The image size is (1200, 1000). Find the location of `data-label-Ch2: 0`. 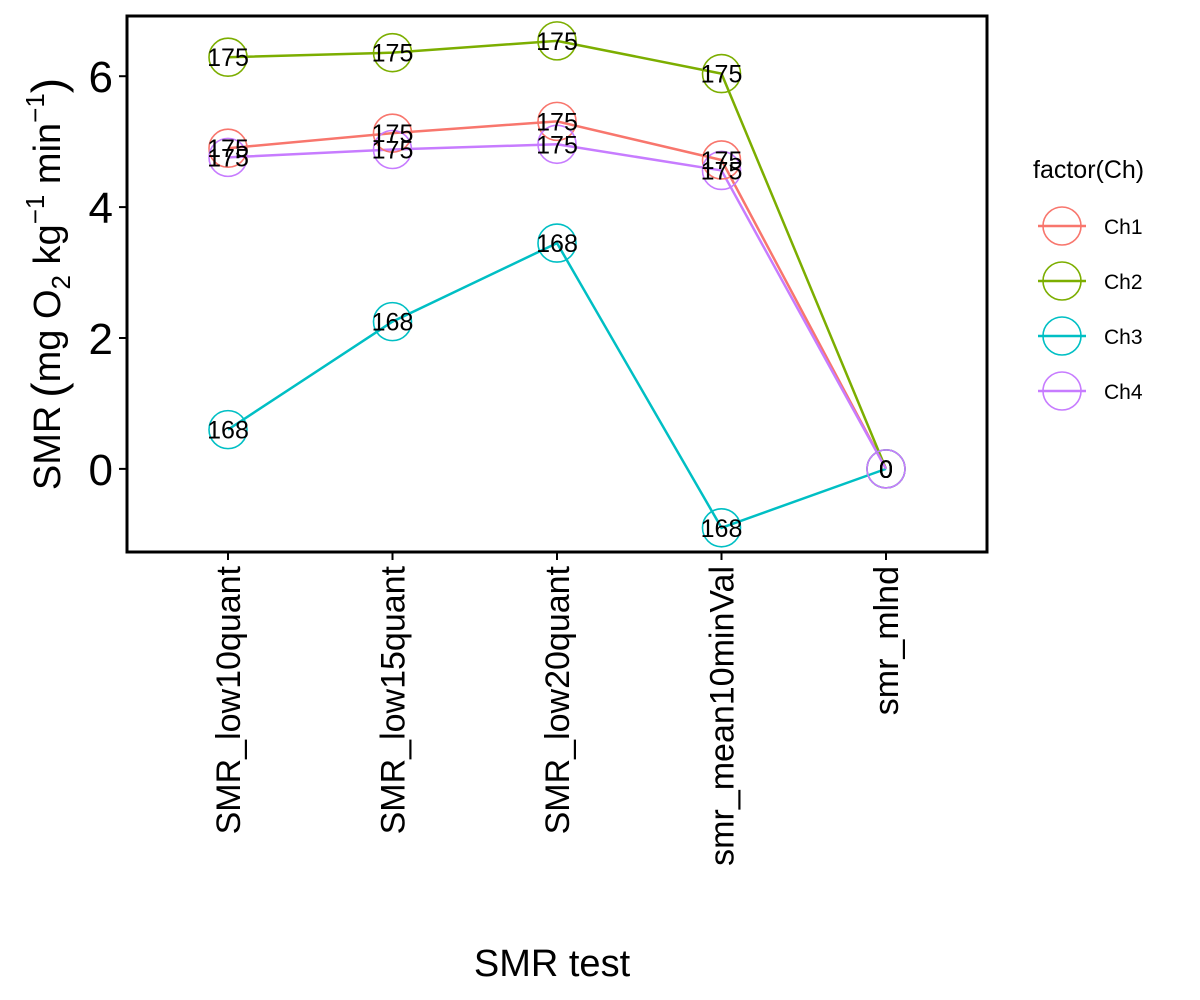

data-label-Ch2: 0 is located at coordinates (886, 470).